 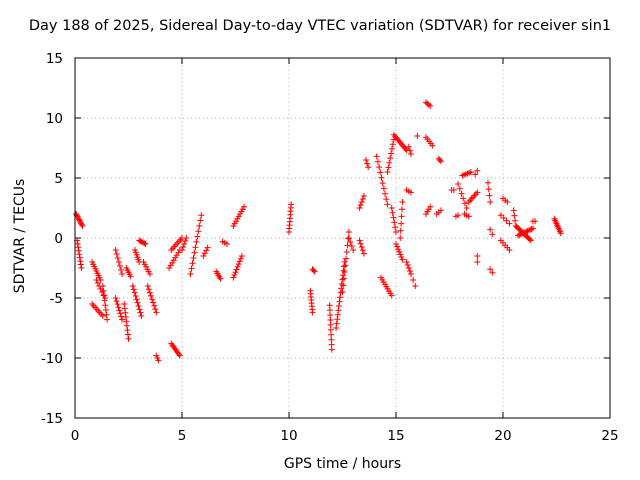 What do you see at coordinates (75, 436) in the screenshot?
I see `x-tick-label: 0` at bounding box center [75, 436].